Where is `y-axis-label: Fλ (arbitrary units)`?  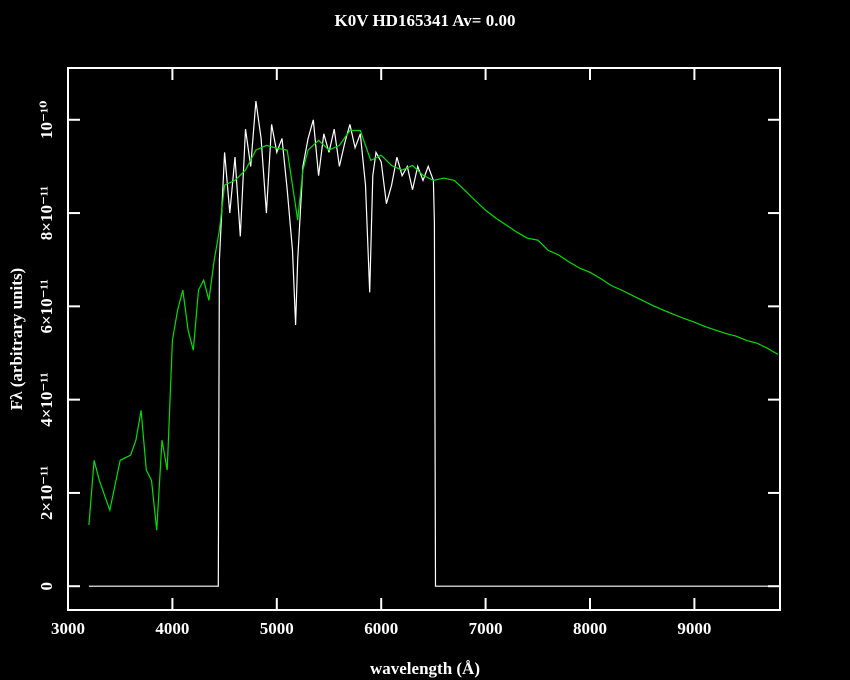 y-axis-label: Fλ (arbitrary units) is located at coordinates (16, 339).